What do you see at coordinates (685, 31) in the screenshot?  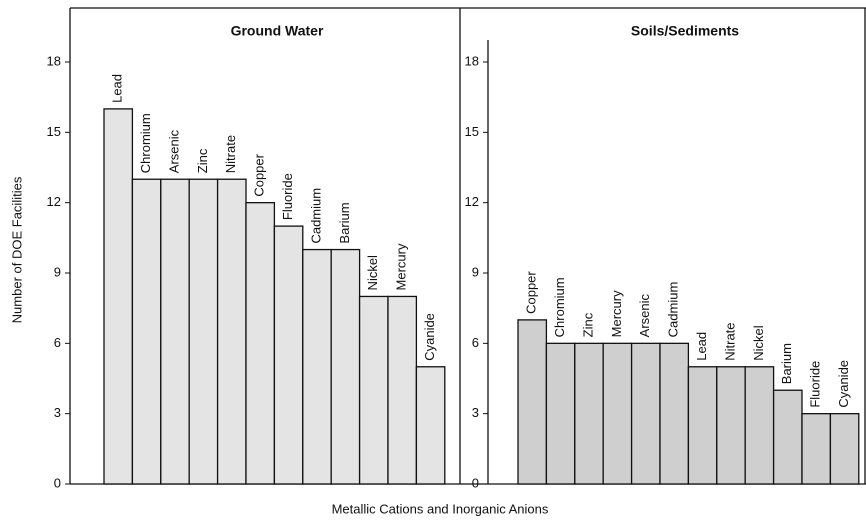 I see `panel-title: Soils/Sediments` at bounding box center [685, 31].